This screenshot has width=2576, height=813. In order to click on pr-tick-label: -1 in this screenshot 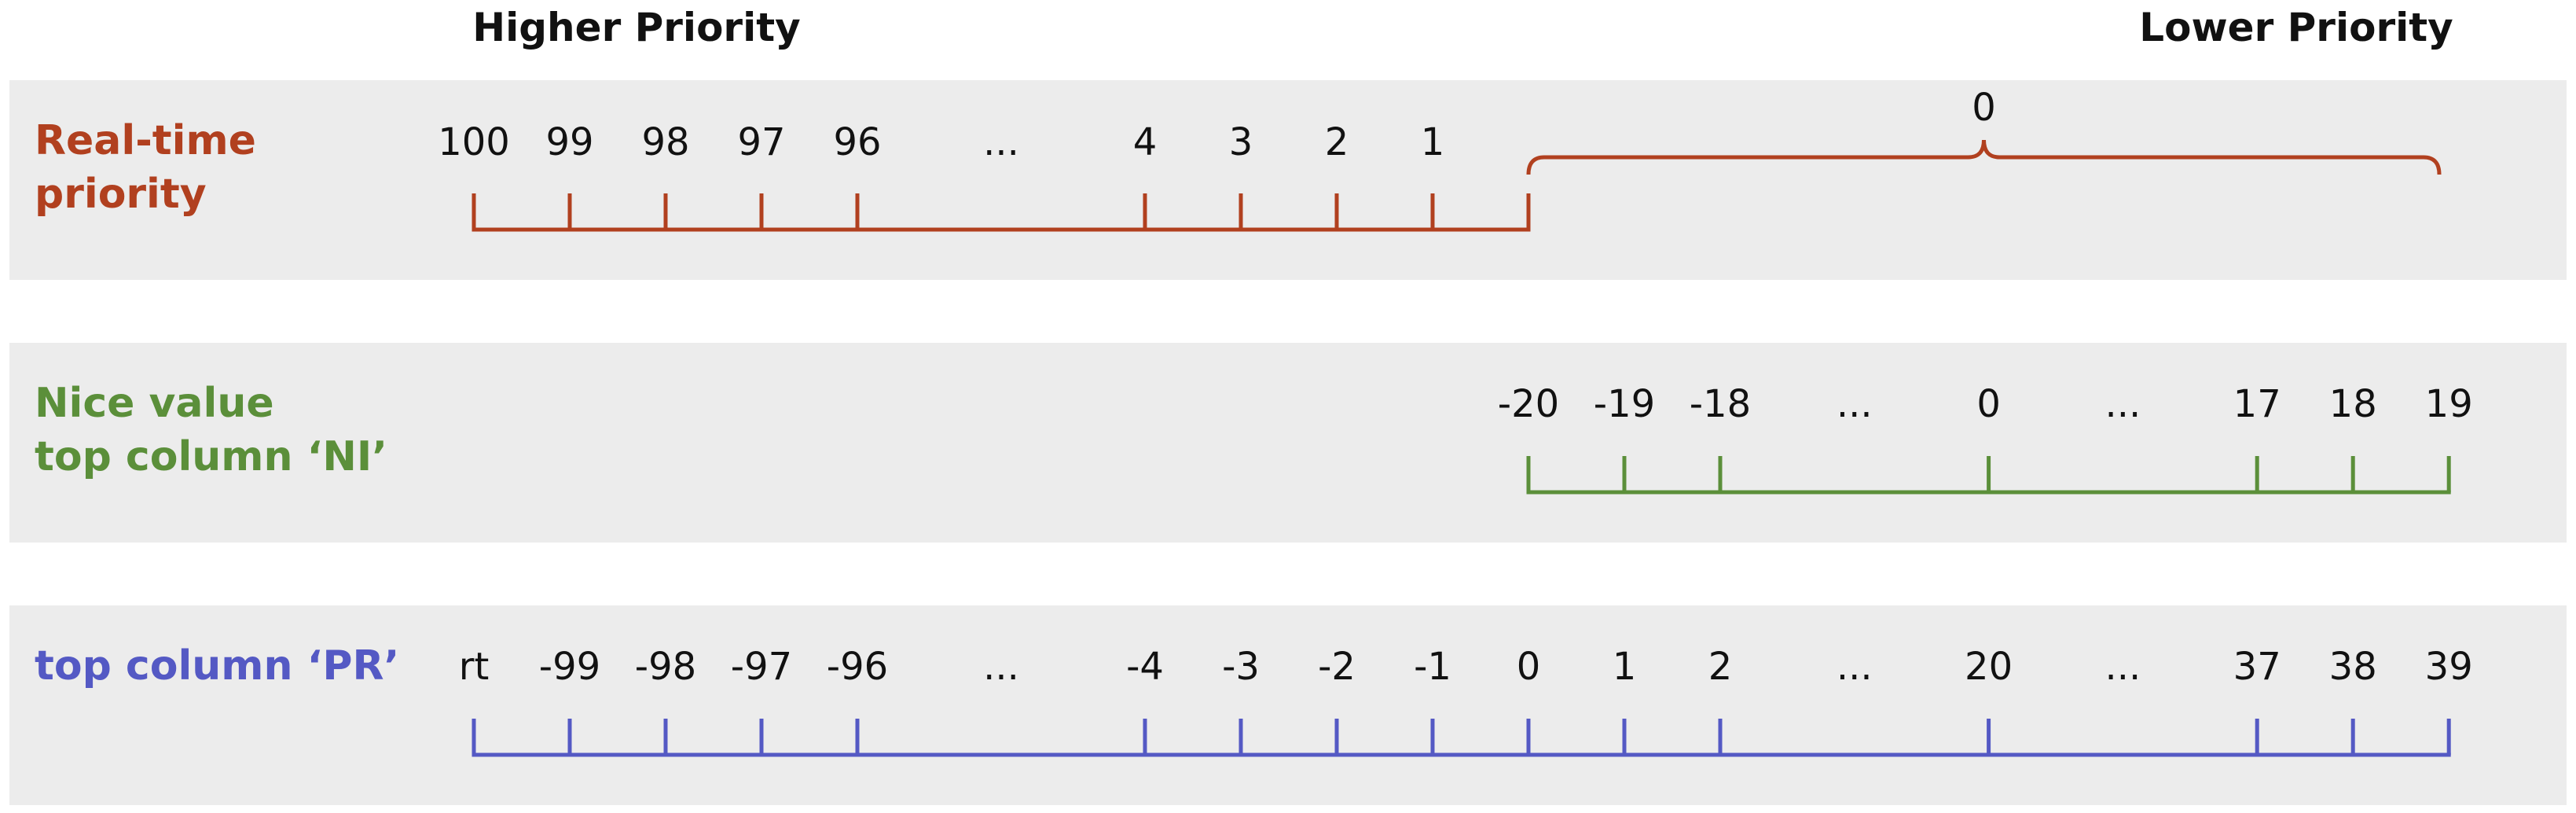, I will do `click(1432, 667)`.